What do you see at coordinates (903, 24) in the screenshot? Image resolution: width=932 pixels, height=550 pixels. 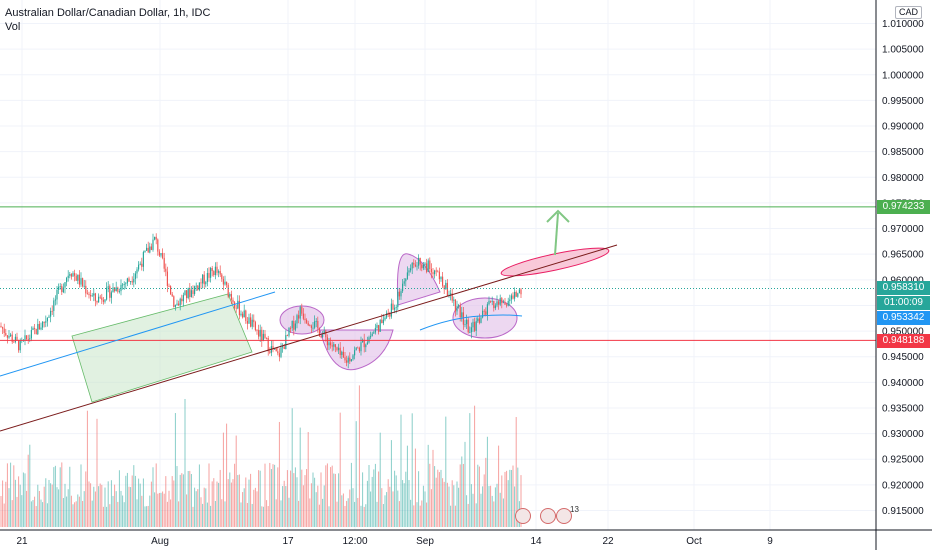 I see `y-tick-label: 1.010000` at bounding box center [903, 24].